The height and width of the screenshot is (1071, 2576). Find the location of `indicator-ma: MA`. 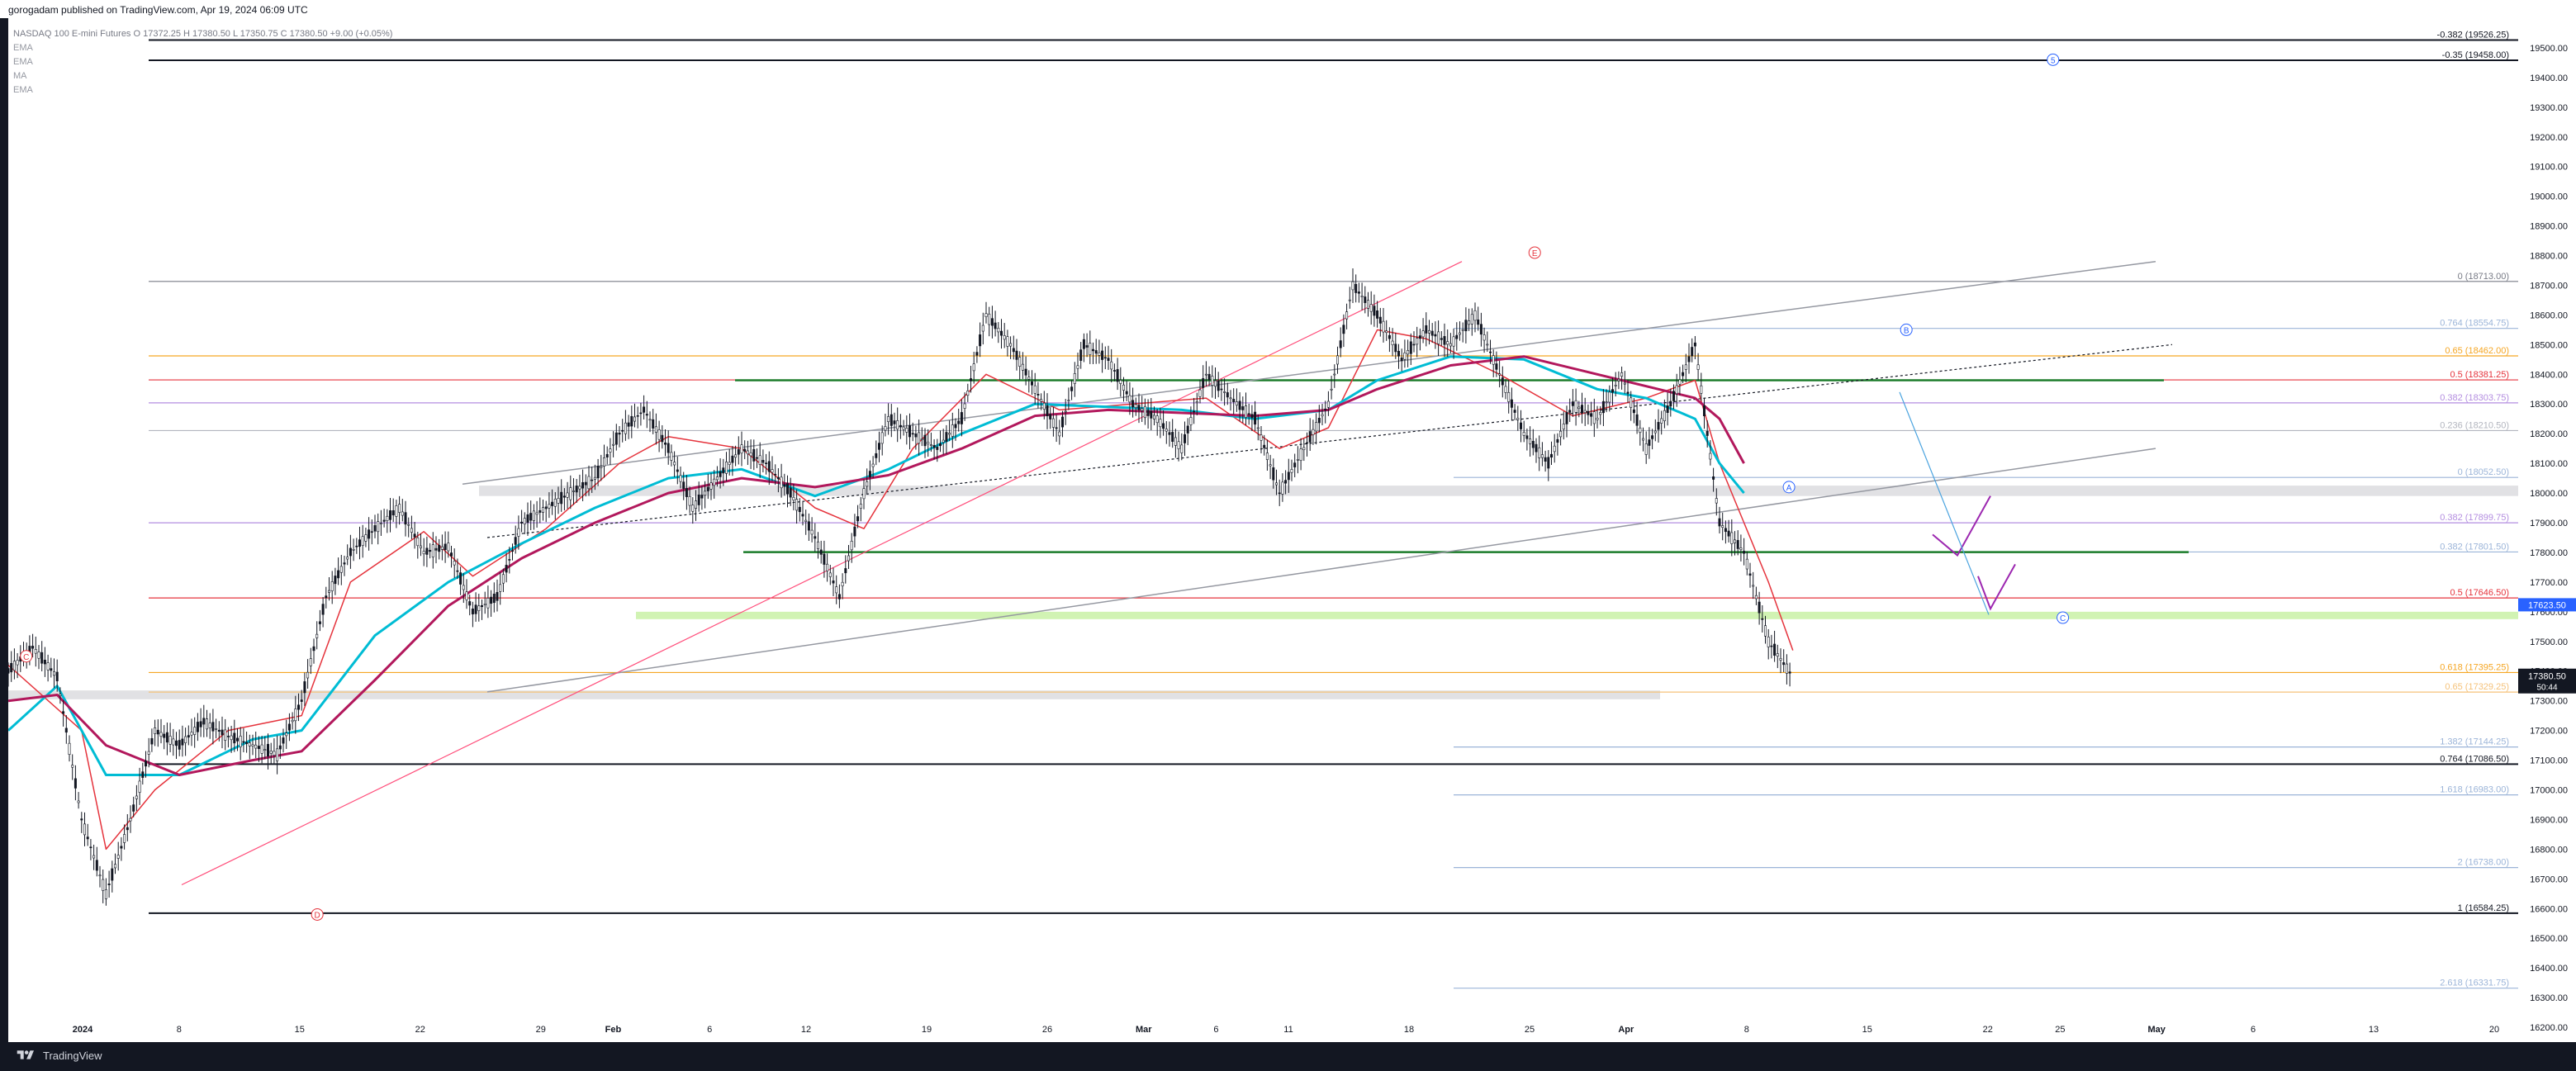

indicator-ma: MA is located at coordinates (20, 76).